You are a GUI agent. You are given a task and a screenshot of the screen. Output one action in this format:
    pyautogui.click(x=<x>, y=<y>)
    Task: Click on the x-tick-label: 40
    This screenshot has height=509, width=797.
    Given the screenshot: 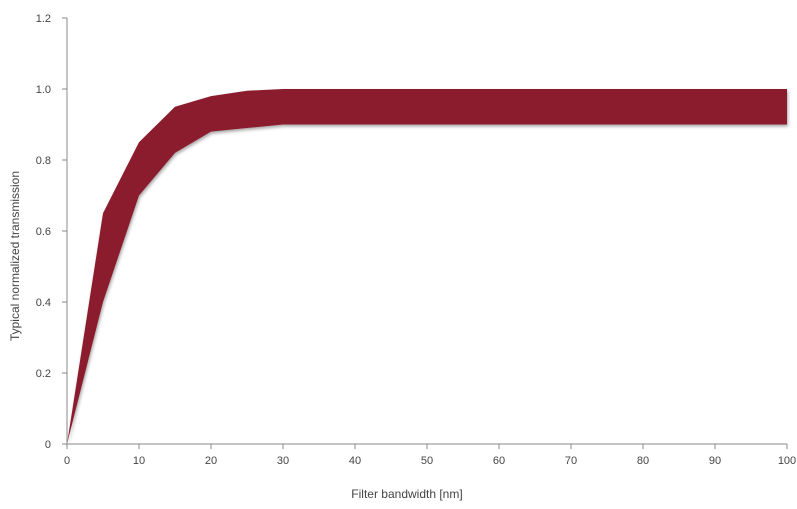 What is the action you would take?
    pyautogui.click(x=355, y=461)
    